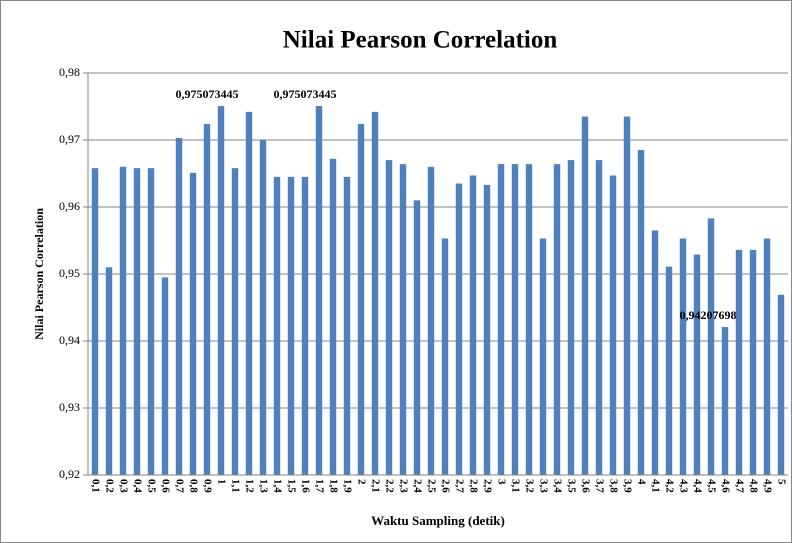 This screenshot has width=792, height=543. I want to click on y-tick-label: 0,93, so click(69, 407).